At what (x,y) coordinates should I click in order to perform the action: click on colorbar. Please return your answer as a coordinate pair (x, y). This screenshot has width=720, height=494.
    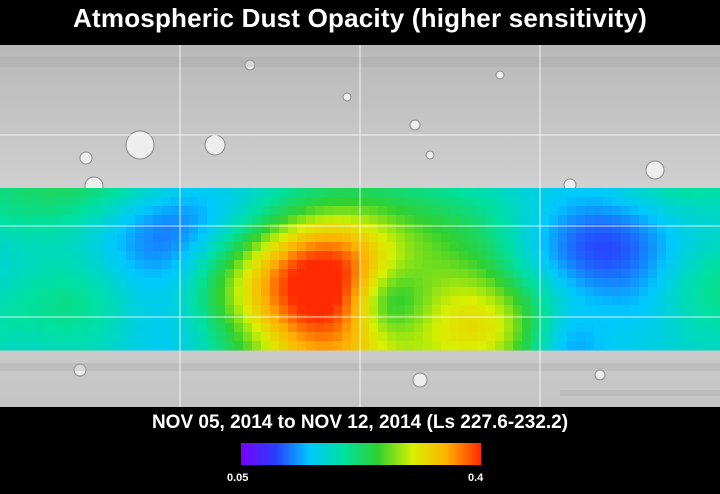
    Looking at the image, I should click on (361, 454).